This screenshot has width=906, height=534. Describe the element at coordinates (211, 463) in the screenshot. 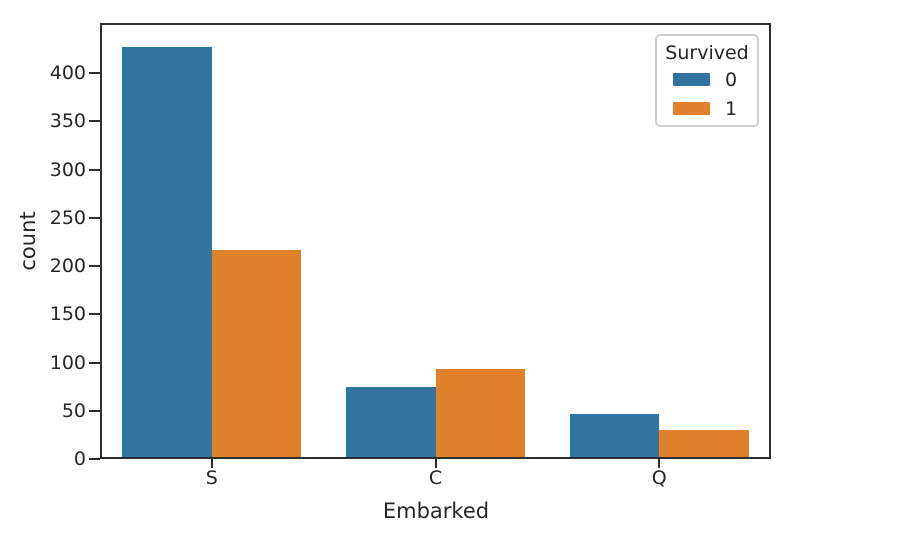

I see `x-tick-mark-S` at that location.